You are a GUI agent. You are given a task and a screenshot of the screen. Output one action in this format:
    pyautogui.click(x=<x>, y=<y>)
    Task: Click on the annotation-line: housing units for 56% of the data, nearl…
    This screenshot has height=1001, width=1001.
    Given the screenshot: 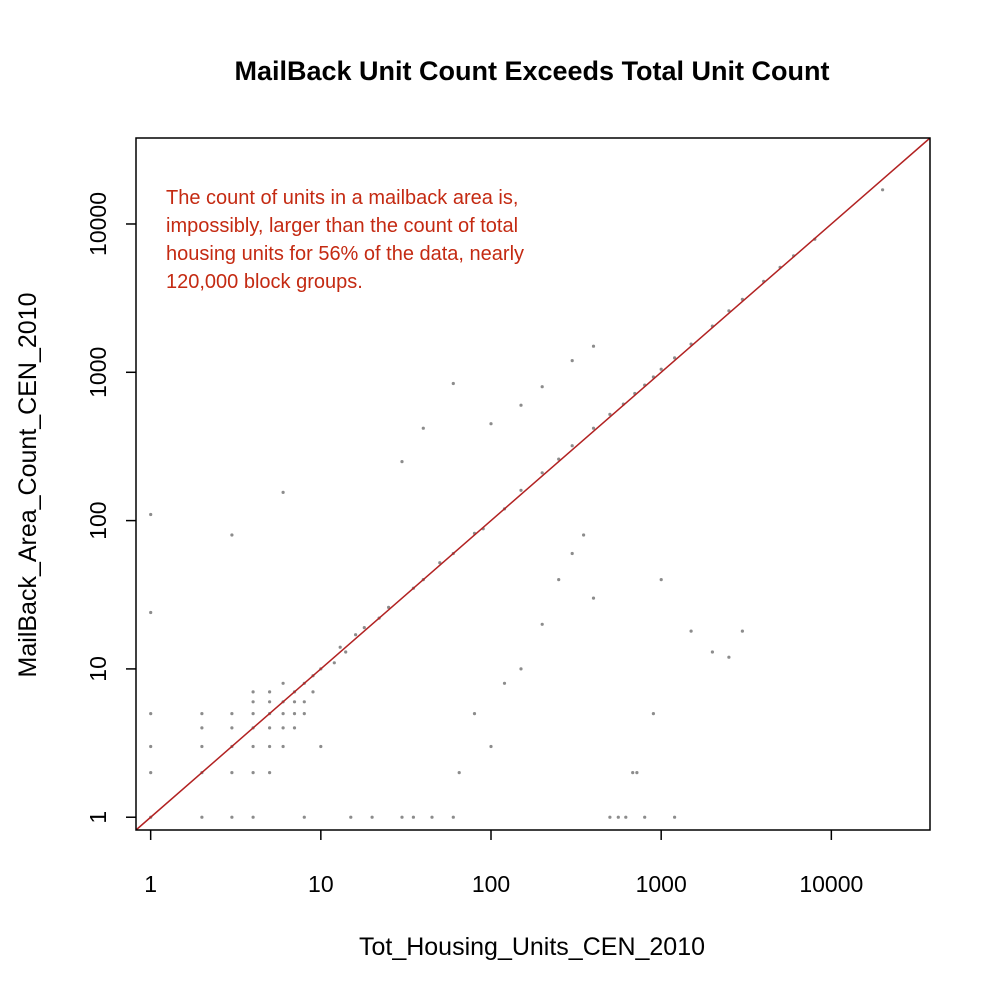 What is the action you would take?
    pyautogui.click(x=345, y=254)
    